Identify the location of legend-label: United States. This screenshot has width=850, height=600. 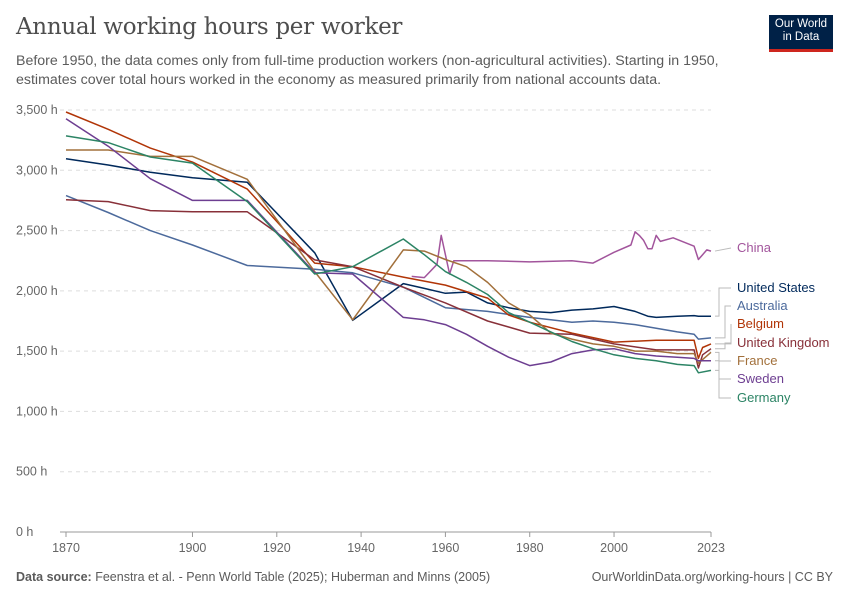
(776, 287).